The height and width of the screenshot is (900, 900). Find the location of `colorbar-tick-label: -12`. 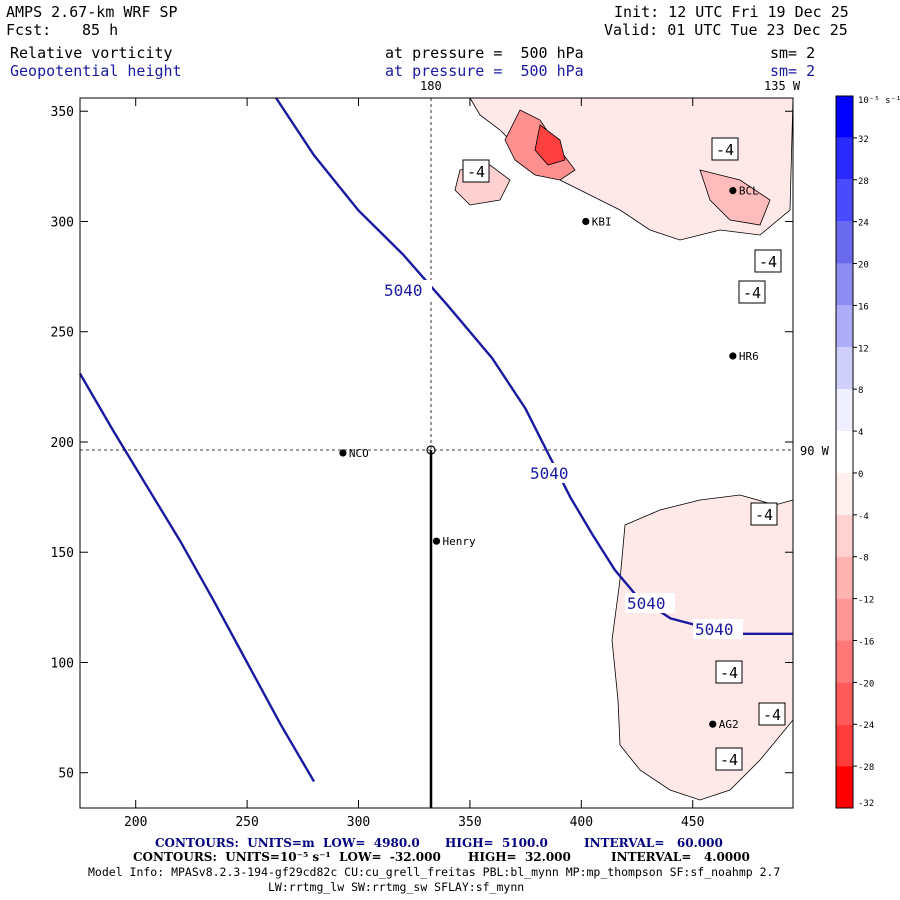

colorbar-tick-label: -12 is located at coordinates (866, 601).